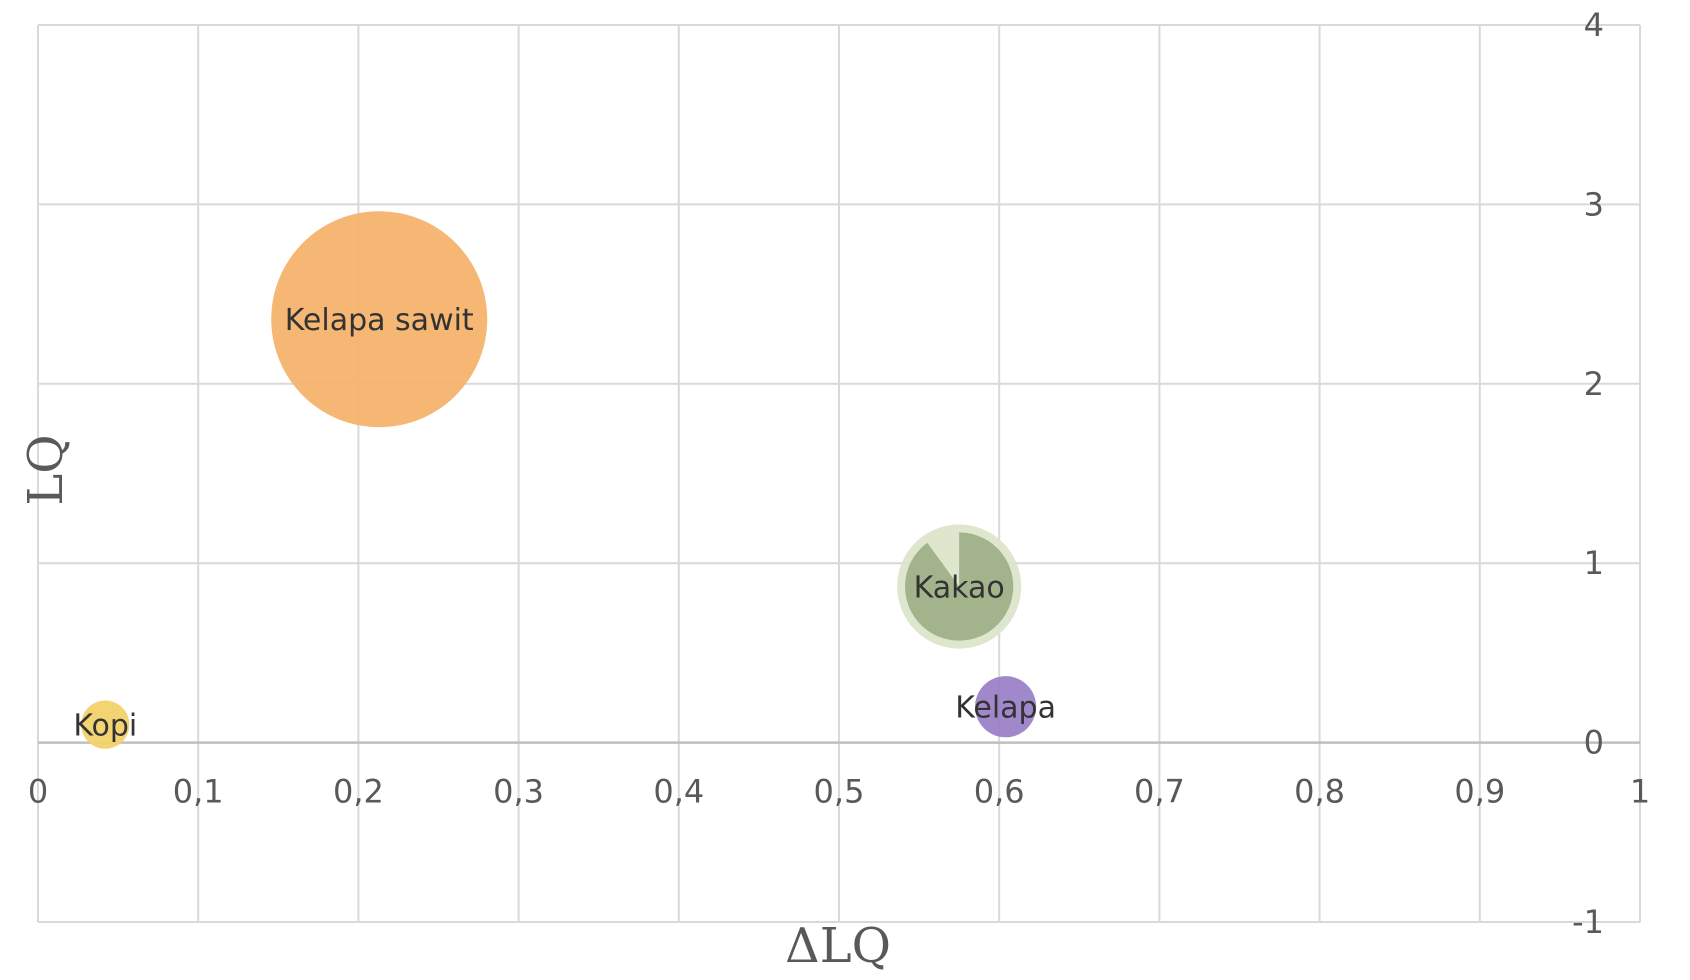 The image size is (1690, 980). What do you see at coordinates (1588, 922) in the screenshot?
I see `y-tick-label: -1` at bounding box center [1588, 922].